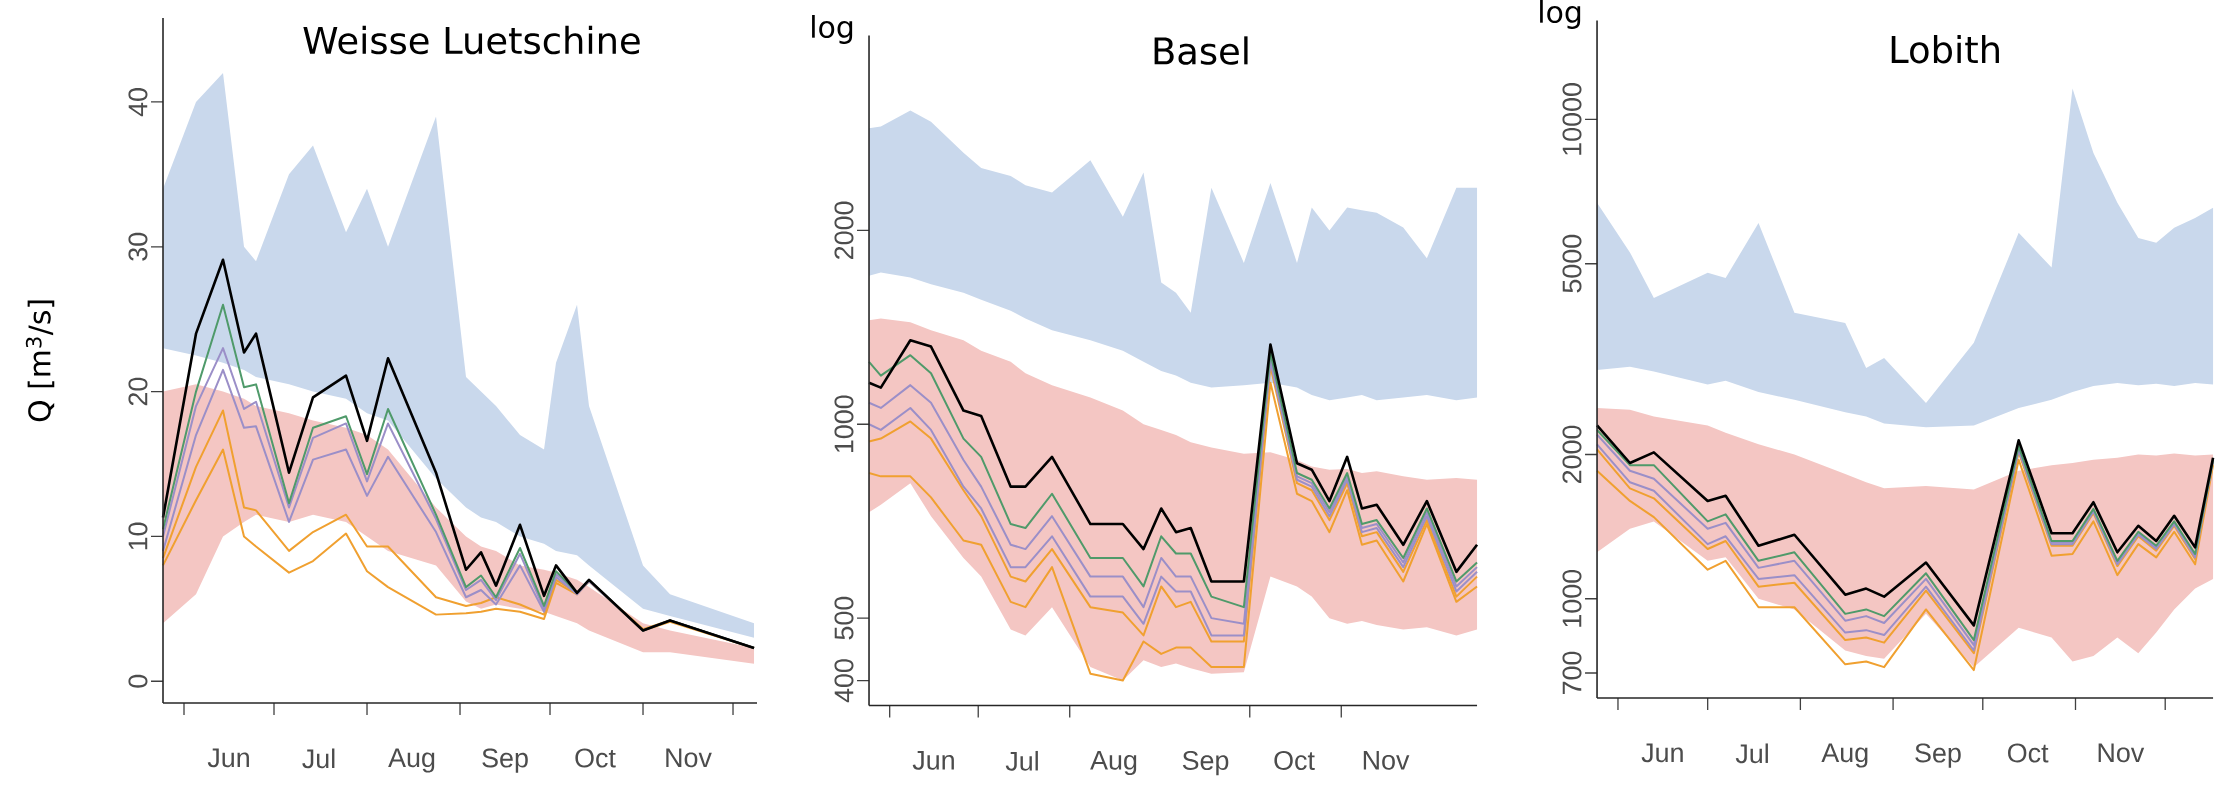 The width and height of the screenshot is (2224, 789). Describe the element at coordinates (471, 40) in the screenshot. I see `chart-title: Weisse Luetschine` at that location.